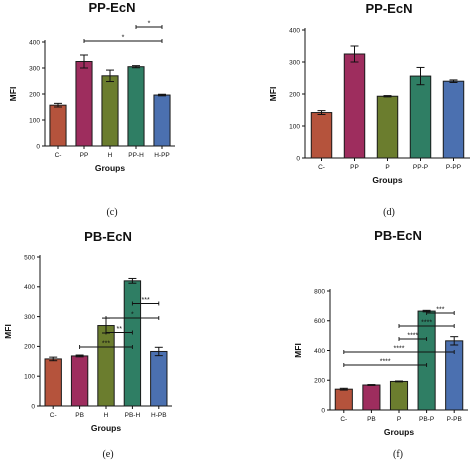  I want to click on panel-caption: (e), so click(107, 454).